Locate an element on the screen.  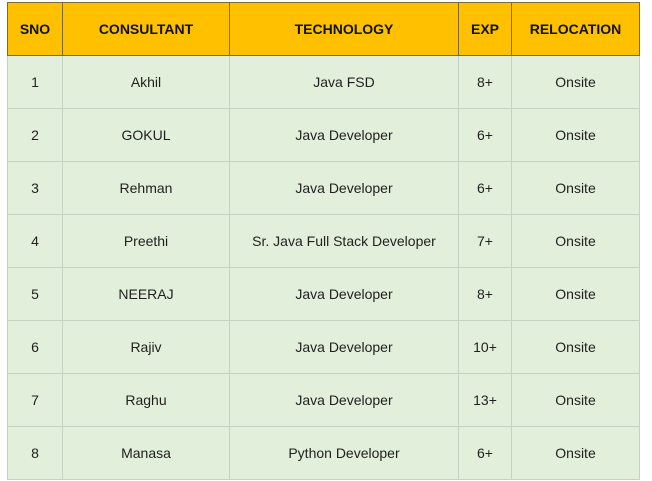
header-consultant: CONSULTANT is located at coordinates (146, 29).